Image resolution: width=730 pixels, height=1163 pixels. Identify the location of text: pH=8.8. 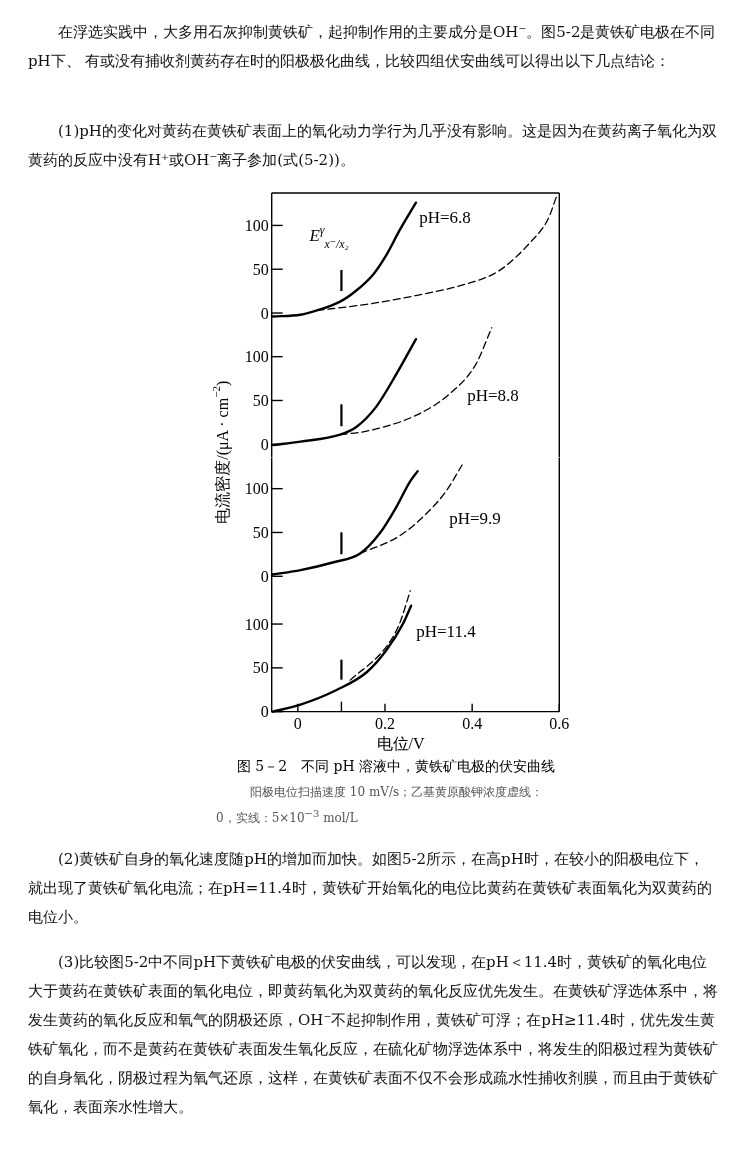
(493, 396).